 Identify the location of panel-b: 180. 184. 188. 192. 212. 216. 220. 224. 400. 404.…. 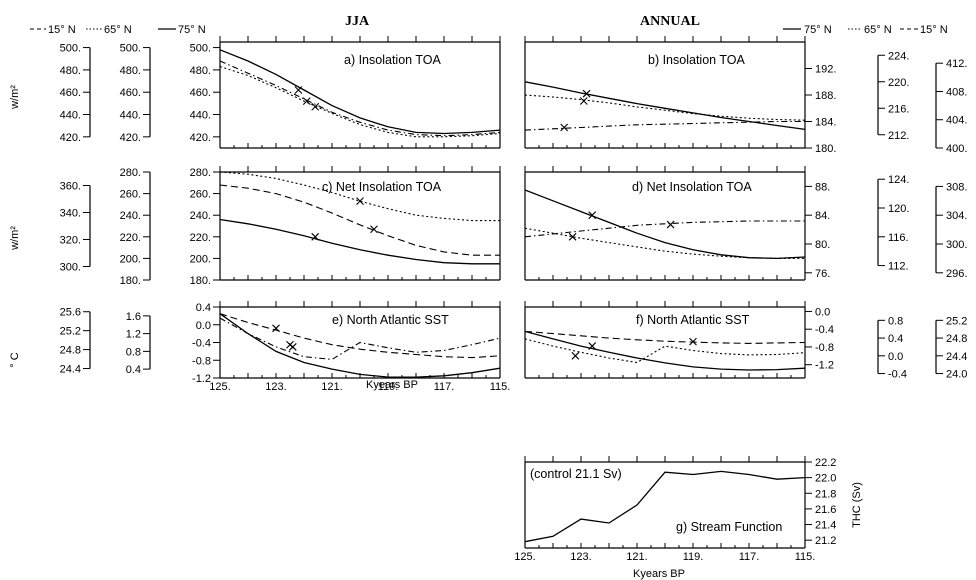
(745, 95).